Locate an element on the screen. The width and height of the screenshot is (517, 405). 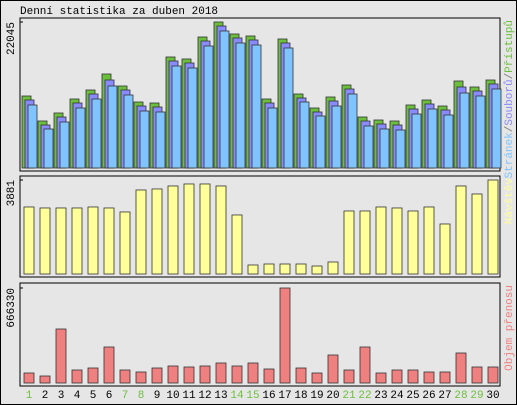
y-tick-label: 22045 is located at coordinates (12, 38).